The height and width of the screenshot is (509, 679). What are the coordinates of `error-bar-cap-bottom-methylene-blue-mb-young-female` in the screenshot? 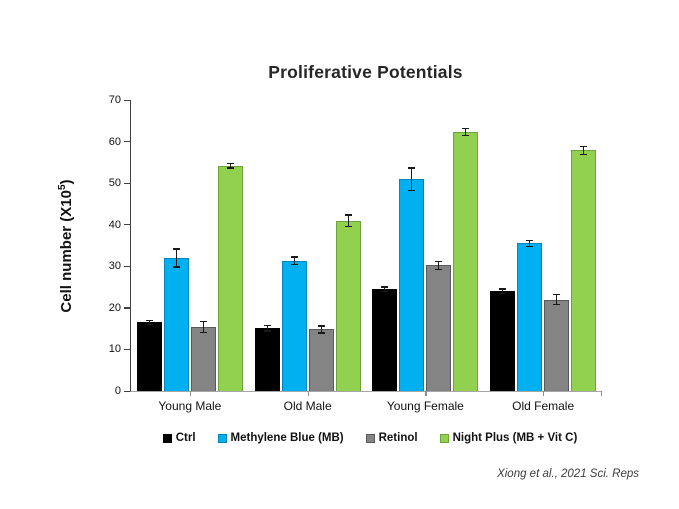 It's located at (412, 191).